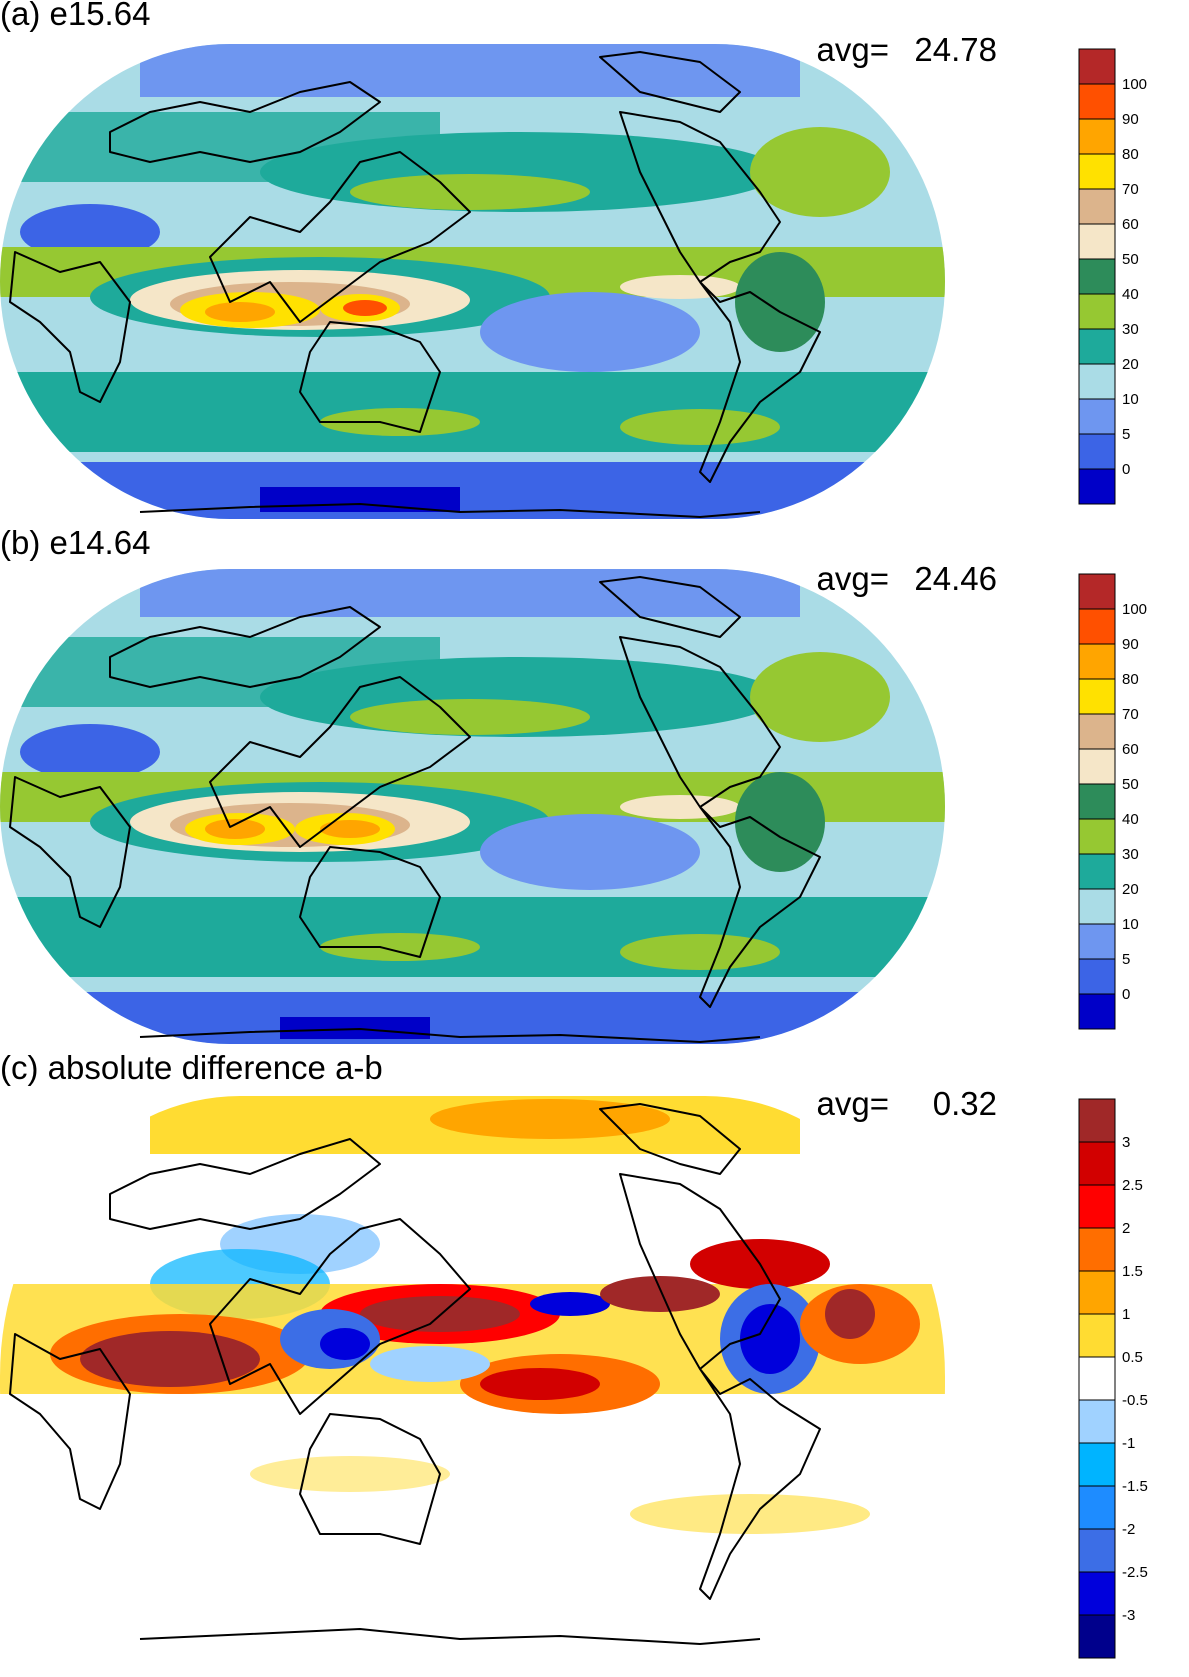  I want to click on colorbar-tick-label: 3, so click(1126, 1142).